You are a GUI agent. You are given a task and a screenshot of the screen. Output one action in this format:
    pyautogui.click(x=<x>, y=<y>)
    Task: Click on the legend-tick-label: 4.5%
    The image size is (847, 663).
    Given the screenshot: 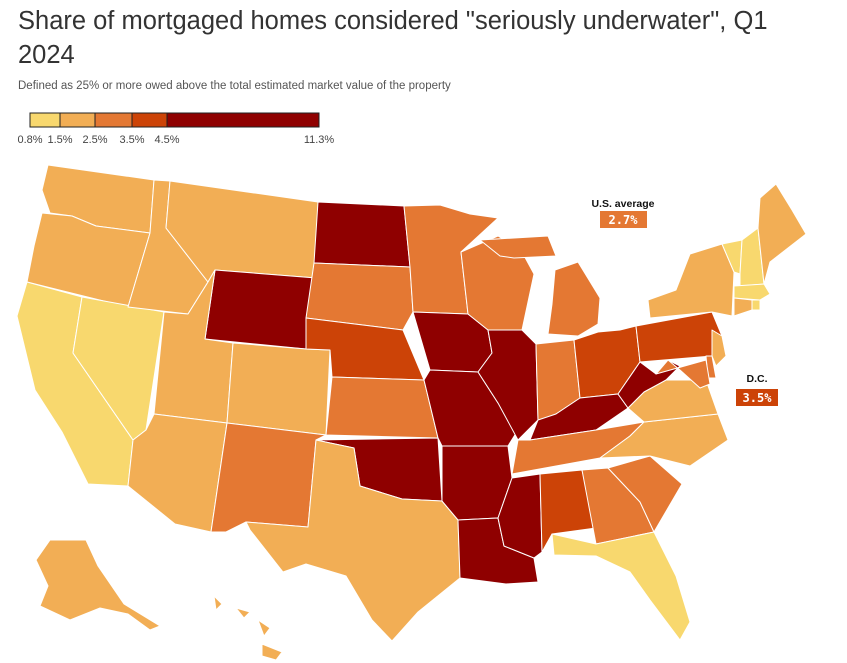 What is the action you would take?
    pyautogui.click(x=167, y=140)
    